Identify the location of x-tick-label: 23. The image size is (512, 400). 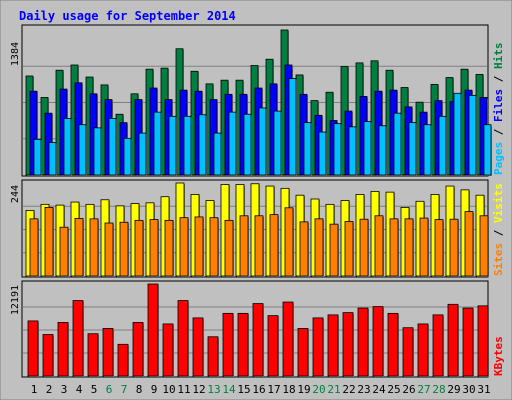
(363, 389).